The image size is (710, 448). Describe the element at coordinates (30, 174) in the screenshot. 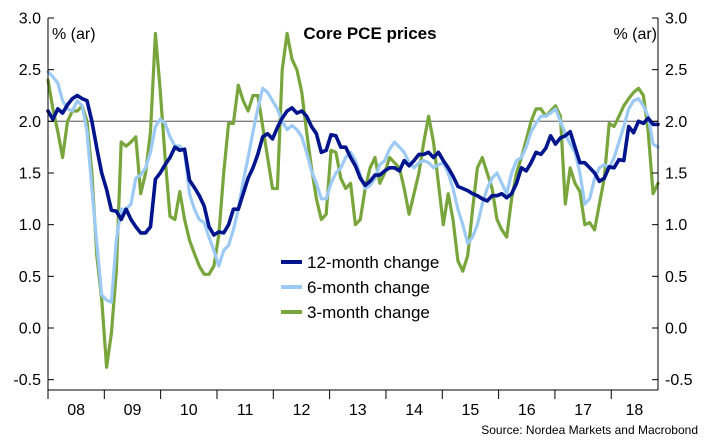

I see `y-tick-label-left: 1.5` at that location.